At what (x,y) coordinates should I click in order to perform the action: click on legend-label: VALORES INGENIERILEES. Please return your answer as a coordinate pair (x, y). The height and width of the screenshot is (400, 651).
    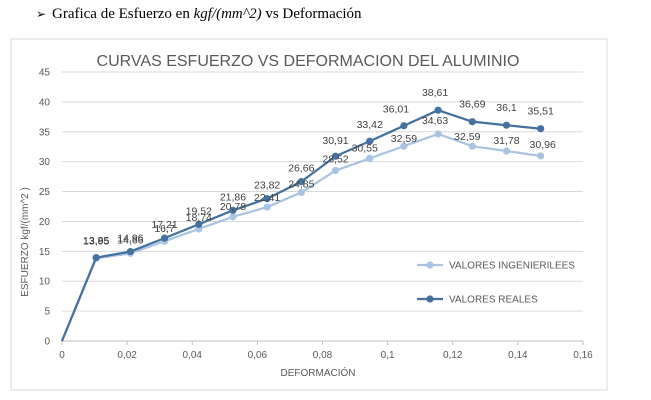
    Looking at the image, I should click on (512, 266).